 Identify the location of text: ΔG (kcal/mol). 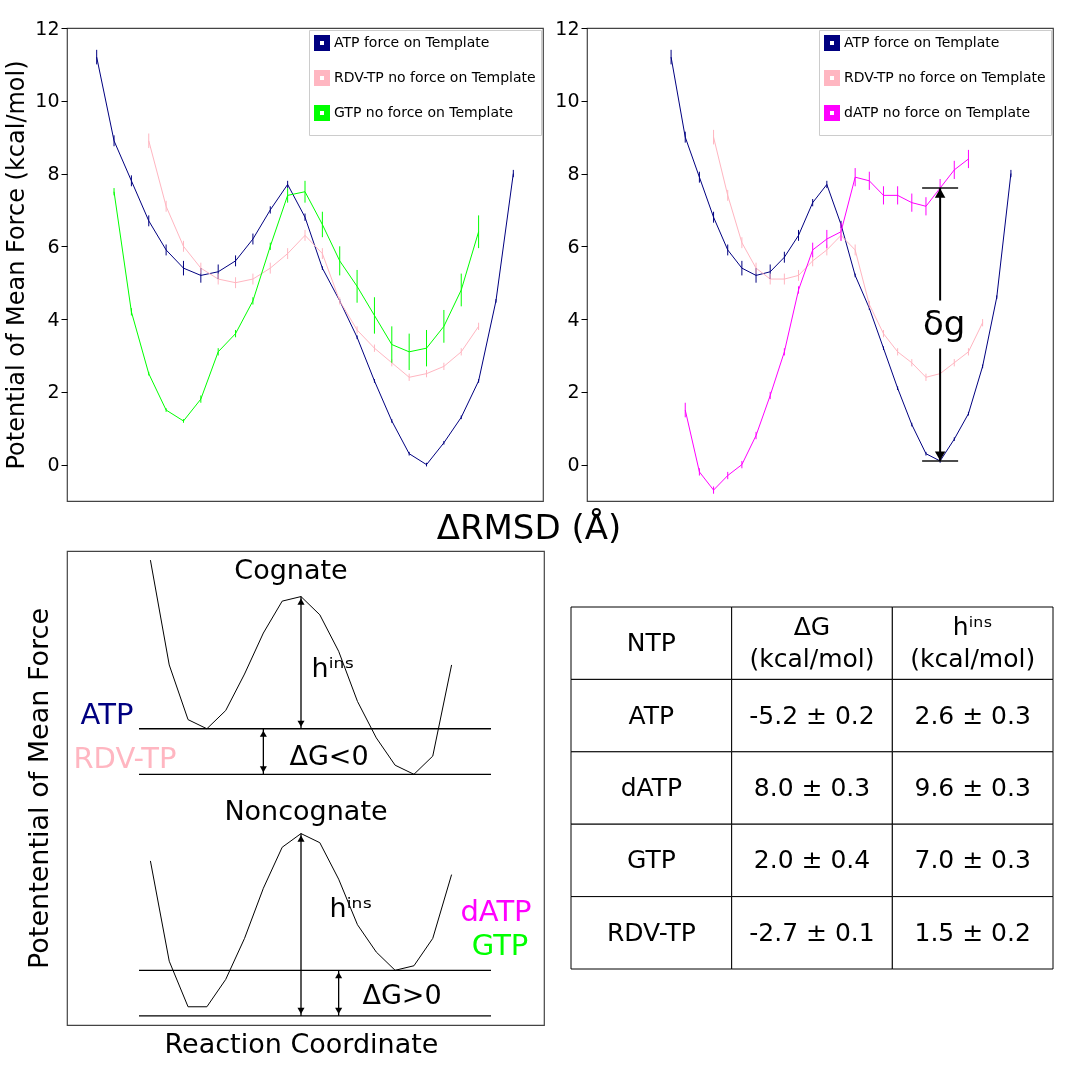
(812, 643).